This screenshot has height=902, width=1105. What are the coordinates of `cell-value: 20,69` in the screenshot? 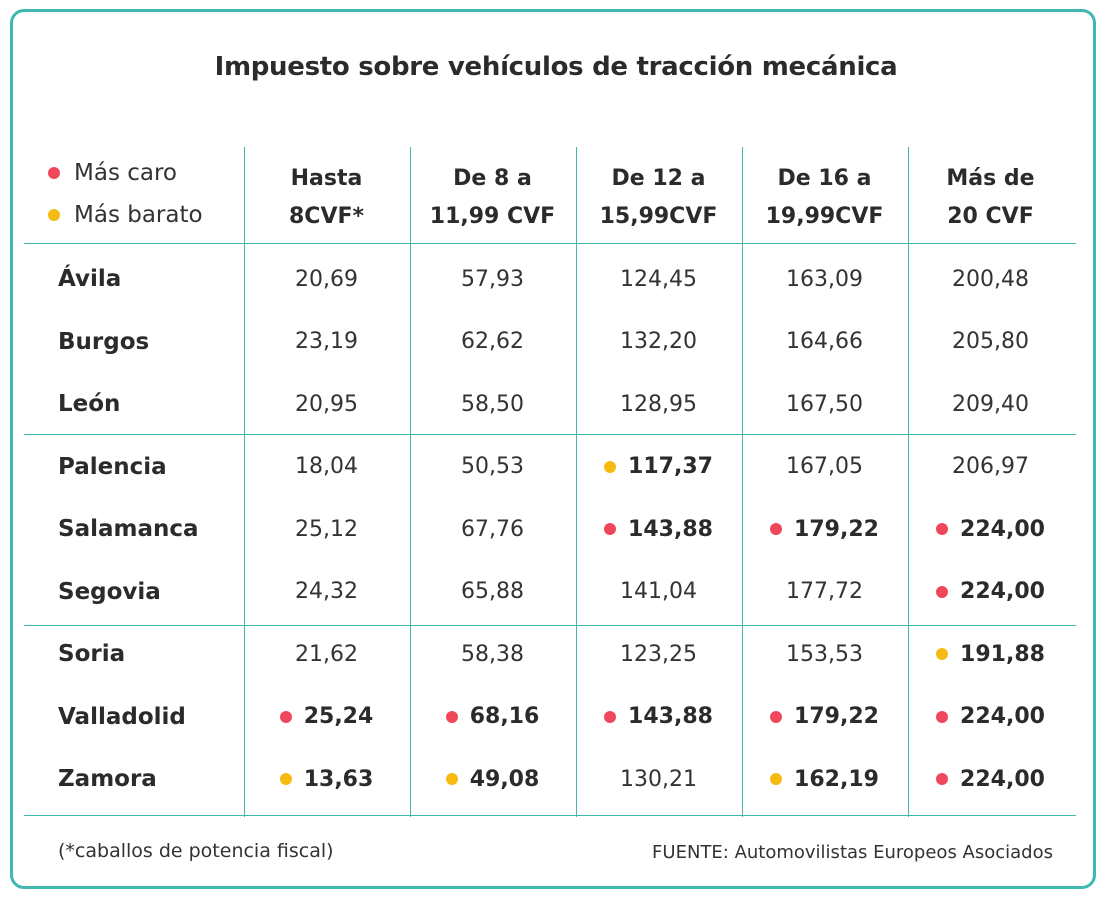 It's located at (326, 279).